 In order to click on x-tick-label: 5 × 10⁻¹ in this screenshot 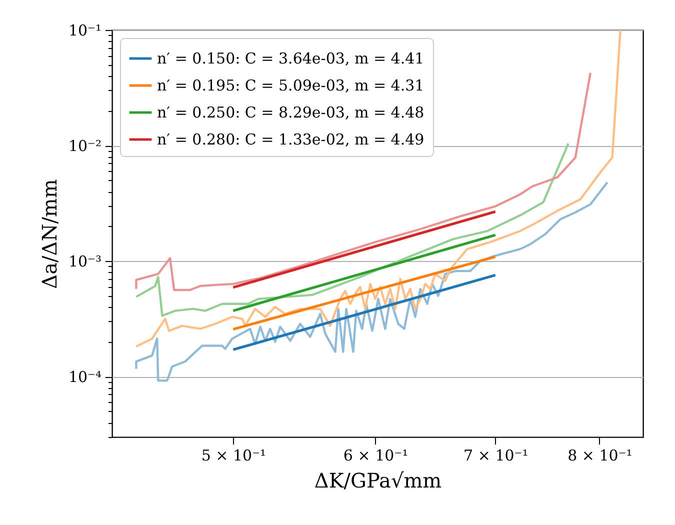, I will do `click(233, 455)`.